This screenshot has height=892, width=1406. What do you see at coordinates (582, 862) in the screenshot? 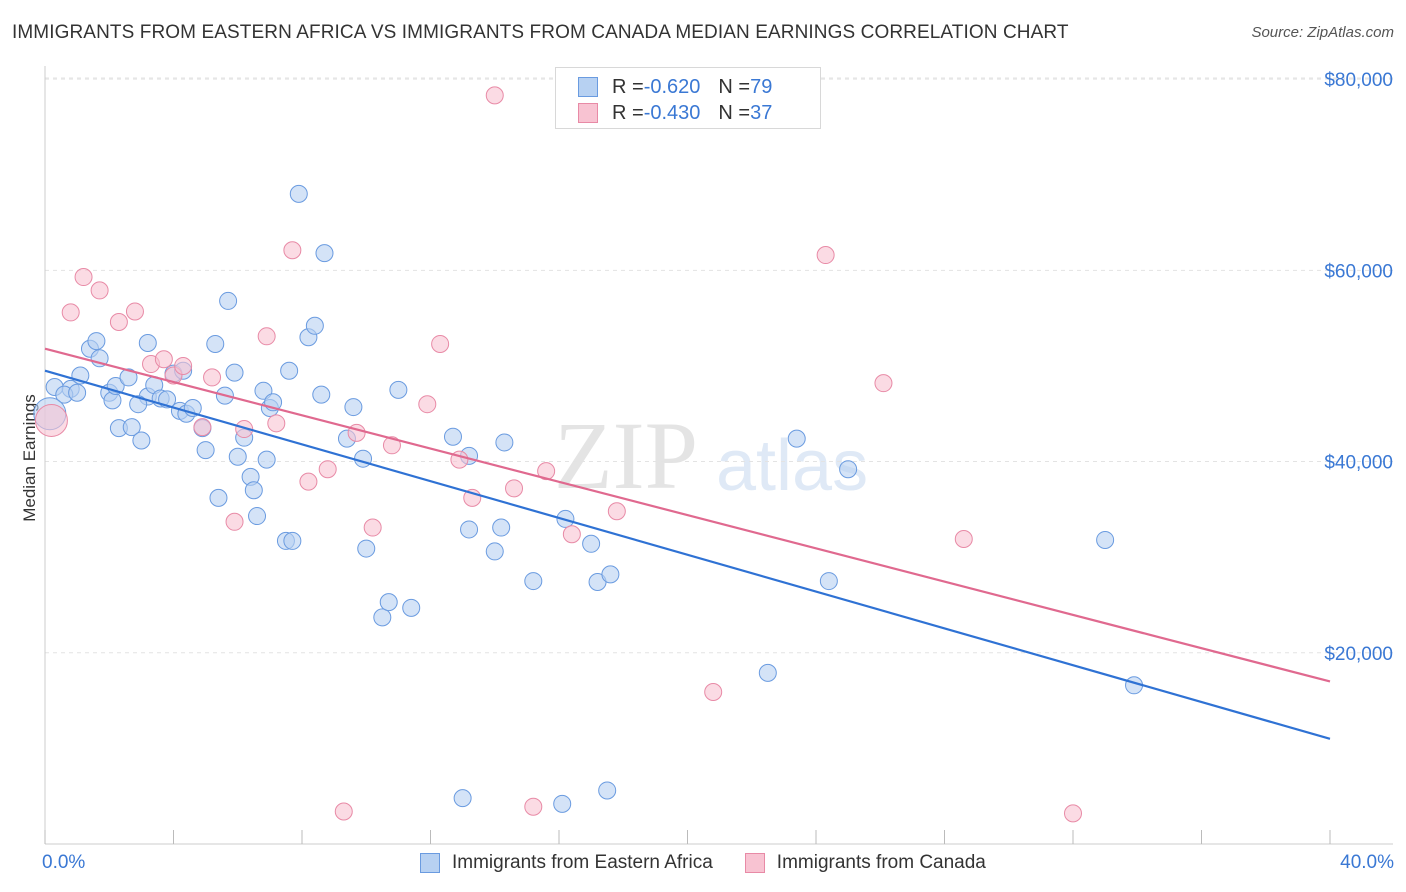
I see `legend-label: Immigrants from Eastern Africa` at bounding box center [582, 862].